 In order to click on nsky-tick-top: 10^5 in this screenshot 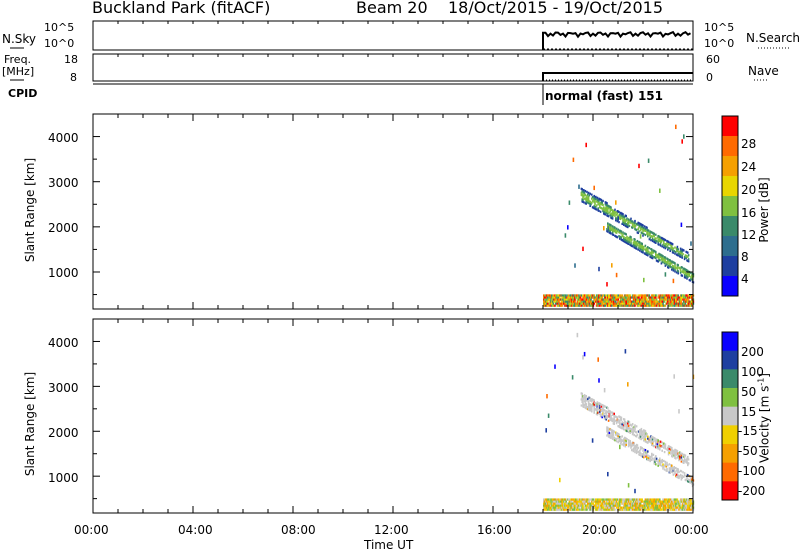, I will do `click(59, 27)`.